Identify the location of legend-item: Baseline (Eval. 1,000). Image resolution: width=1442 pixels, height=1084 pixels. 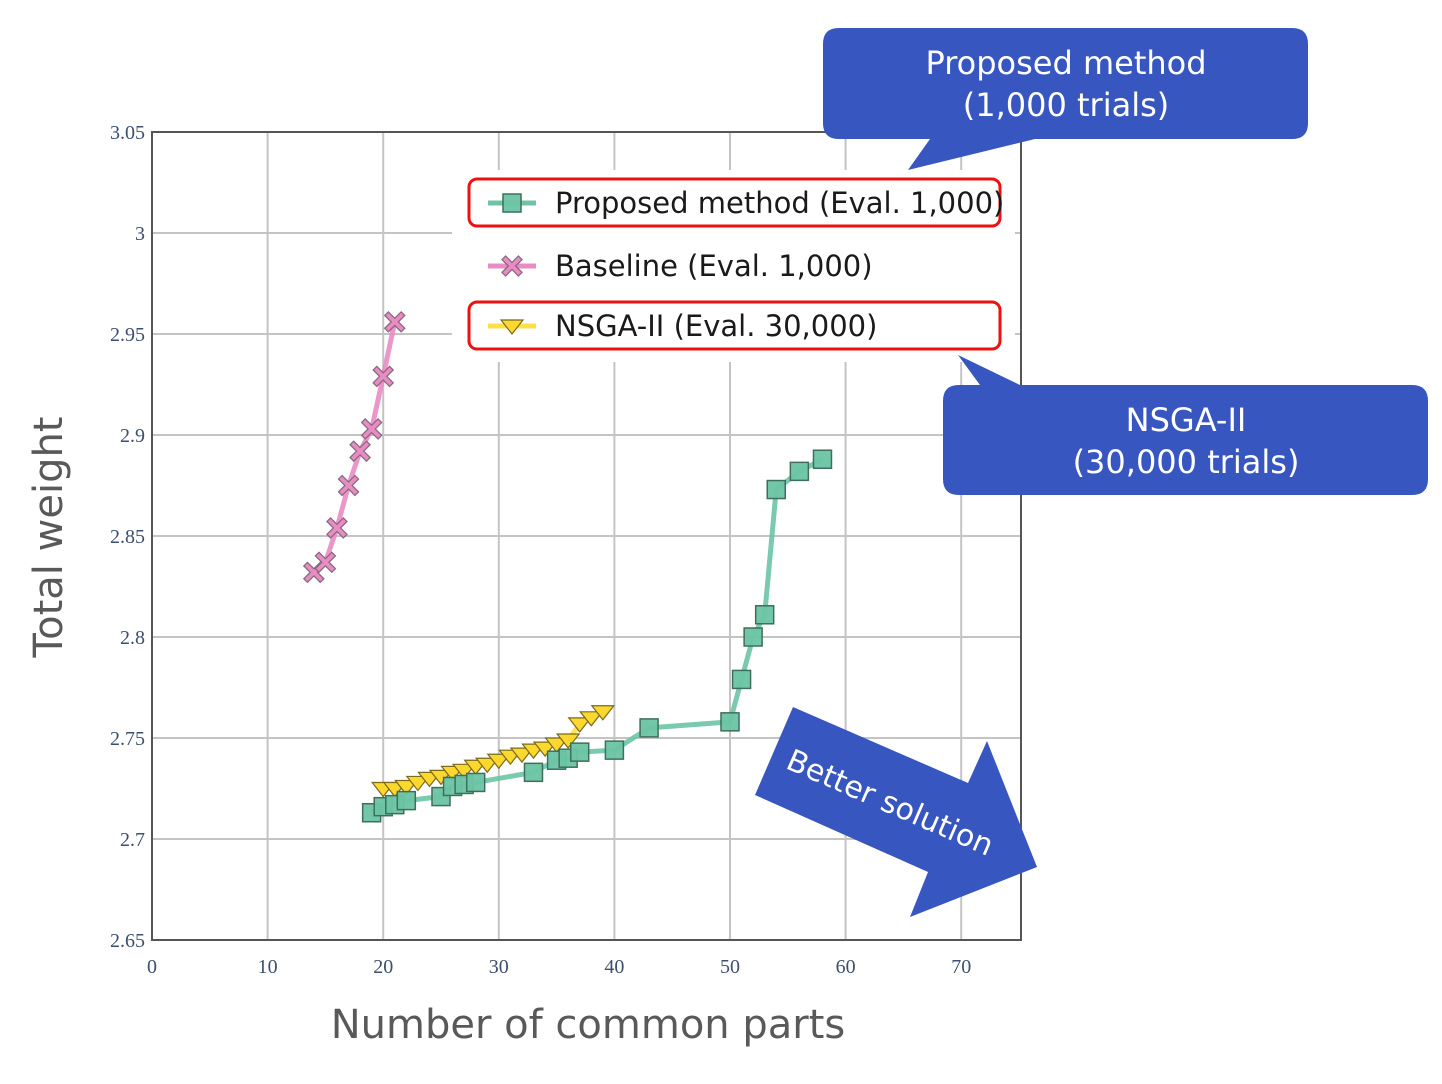
(680, 266).